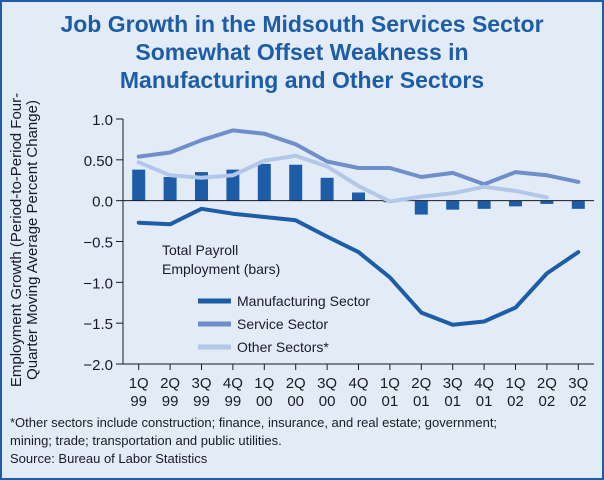  I want to click on y-tick-label: −1.0, so click(98, 283).